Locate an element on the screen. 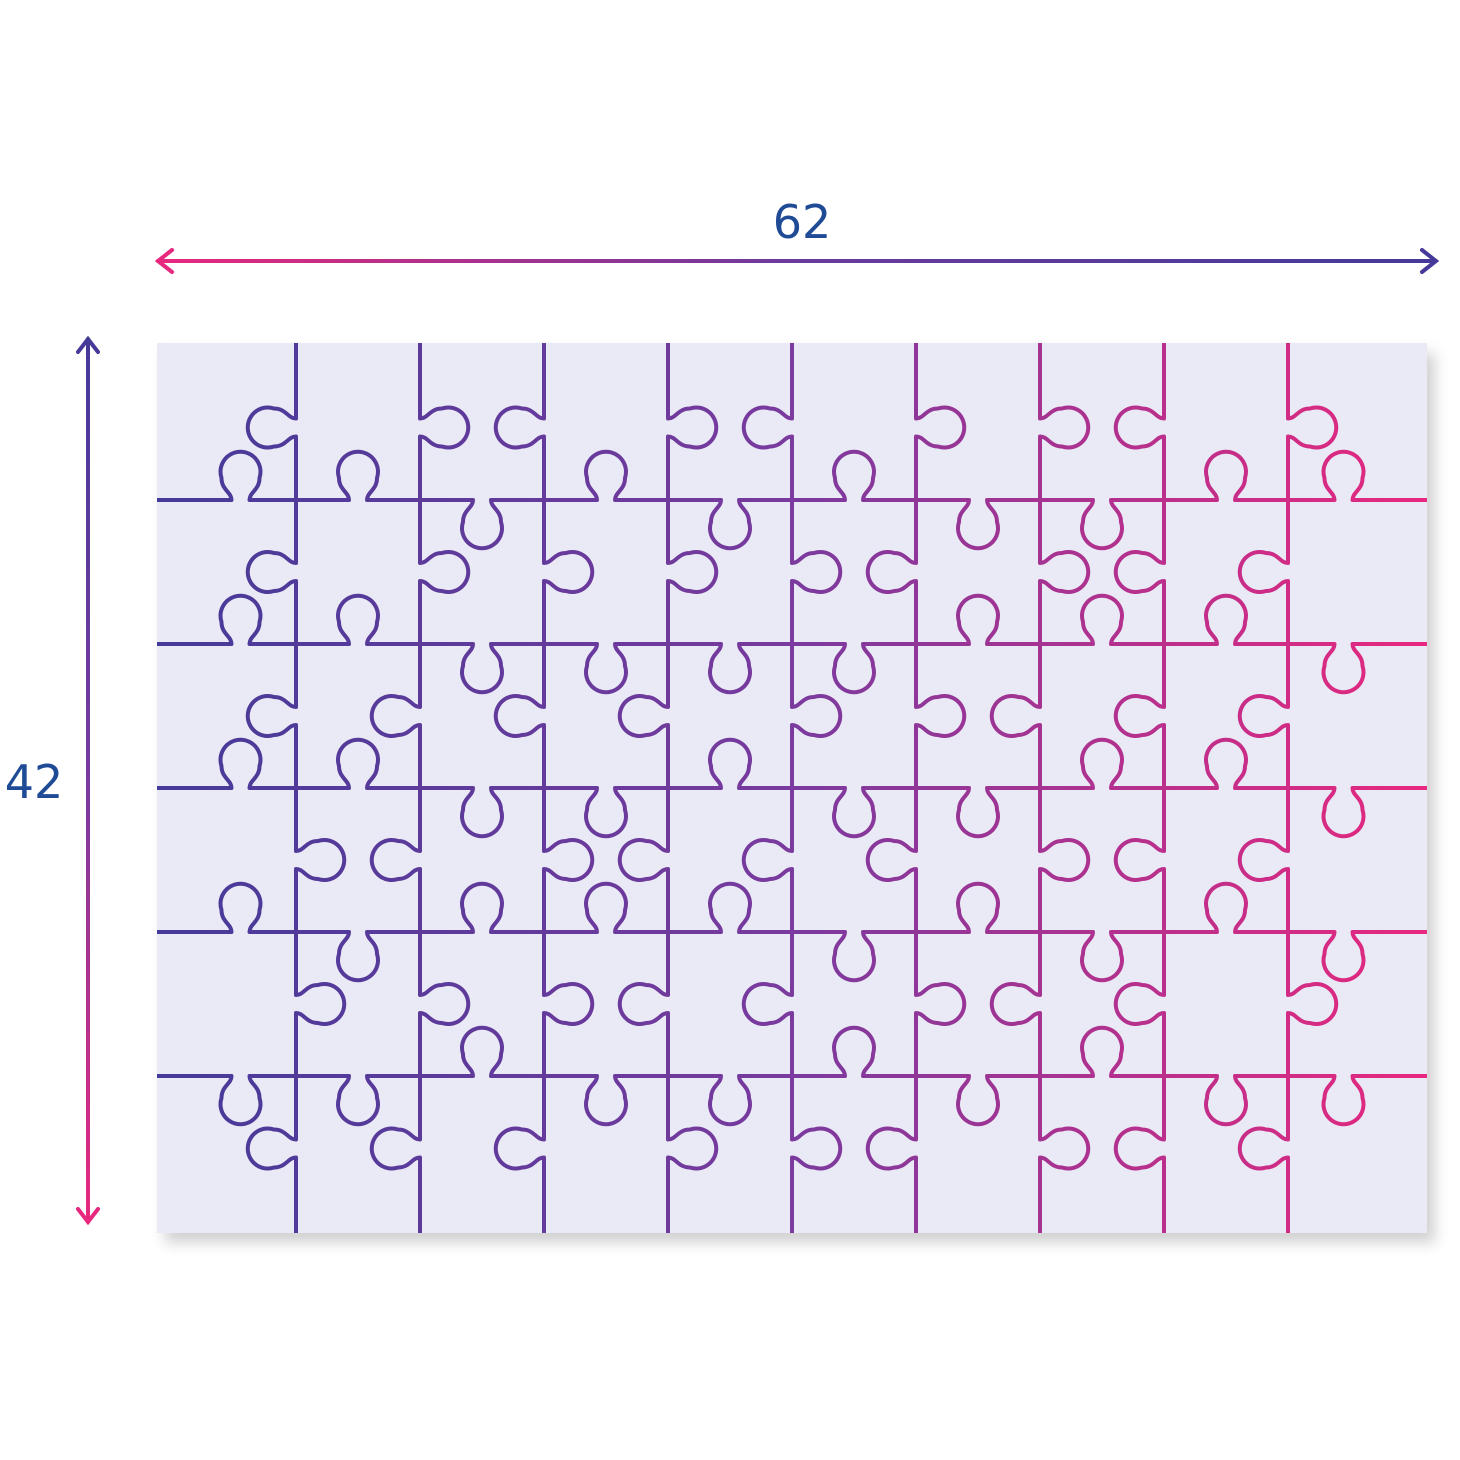 The image size is (1460, 1460). height-label: 42 is located at coordinates (34, 782).